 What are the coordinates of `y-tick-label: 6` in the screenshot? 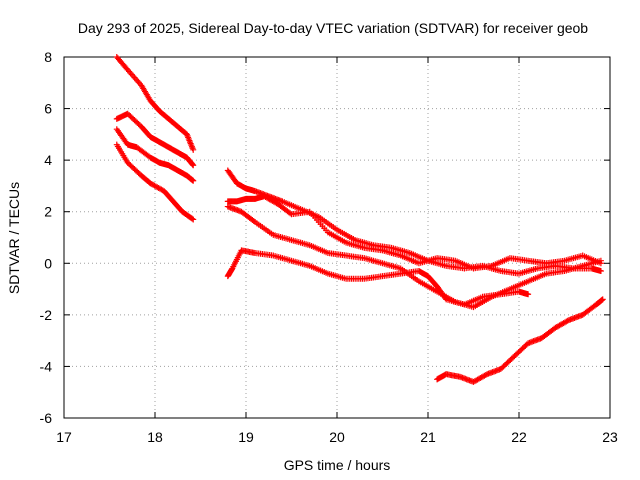 It's located at (48, 109).